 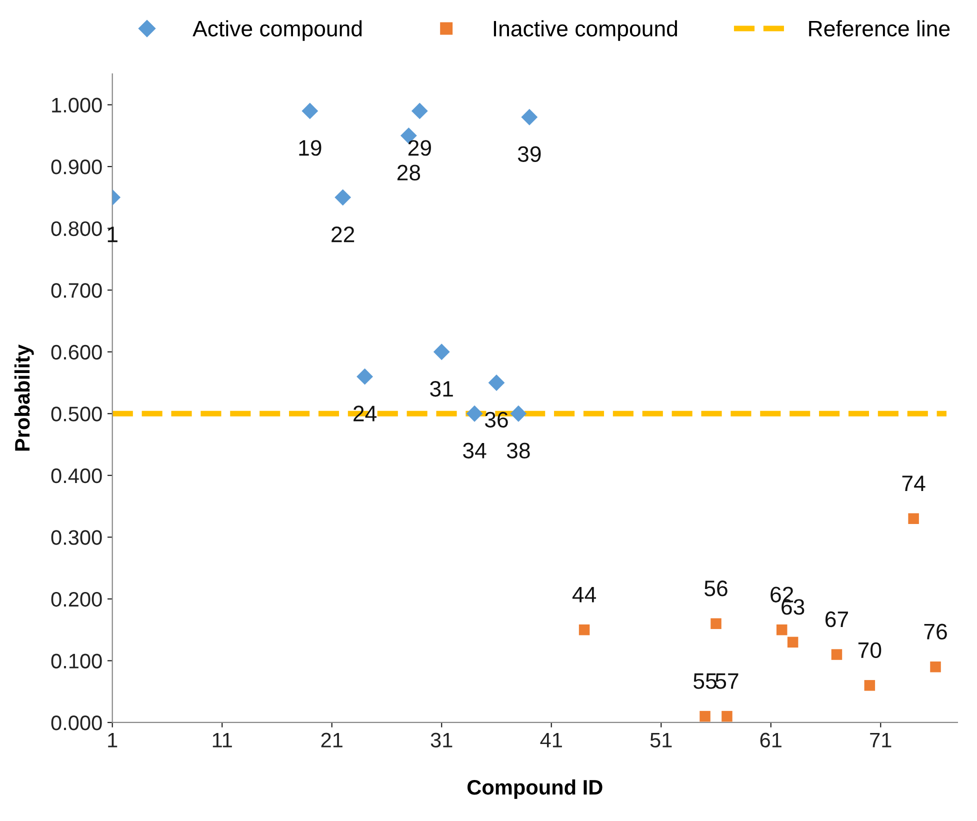 What do you see at coordinates (870, 650) in the screenshot?
I see `annotation: 70` at bounding box center [870, 650].